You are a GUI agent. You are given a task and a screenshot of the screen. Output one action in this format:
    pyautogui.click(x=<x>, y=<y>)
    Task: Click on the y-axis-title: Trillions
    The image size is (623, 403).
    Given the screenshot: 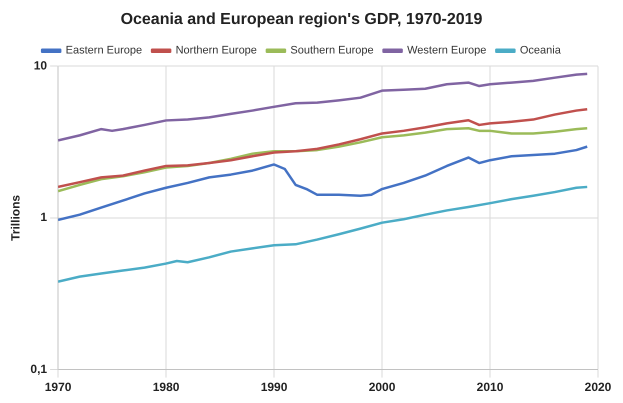 What is the action you would take?
    pyautogui.click(x=15, y=217)
    